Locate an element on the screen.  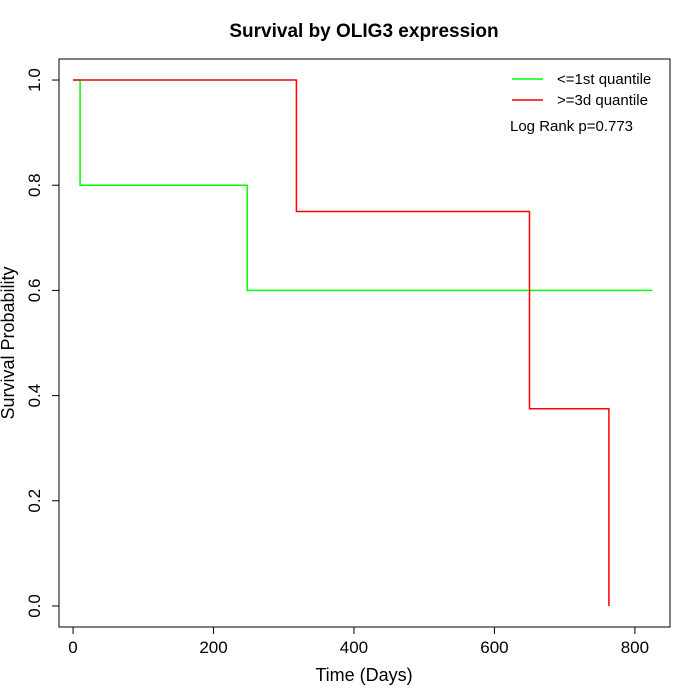
y-tick-label: 0.2 is located at coordinates (34, 501).